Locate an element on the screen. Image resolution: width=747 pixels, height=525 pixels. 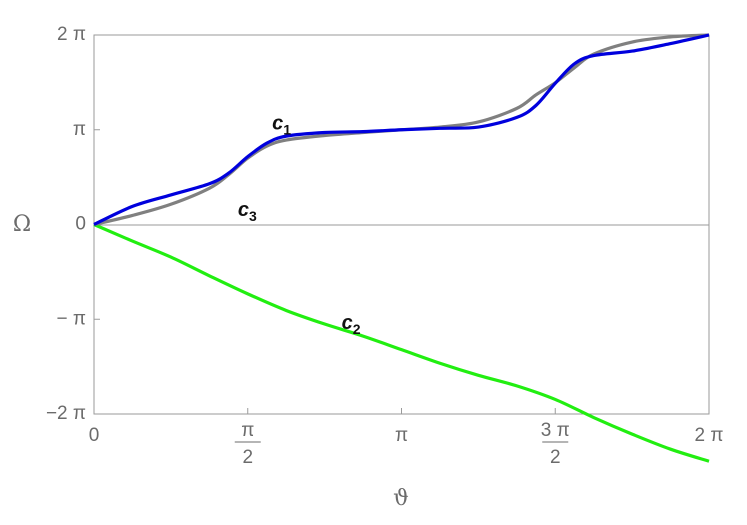
y-tick-label: 0 is located at coordinates (80, 224).